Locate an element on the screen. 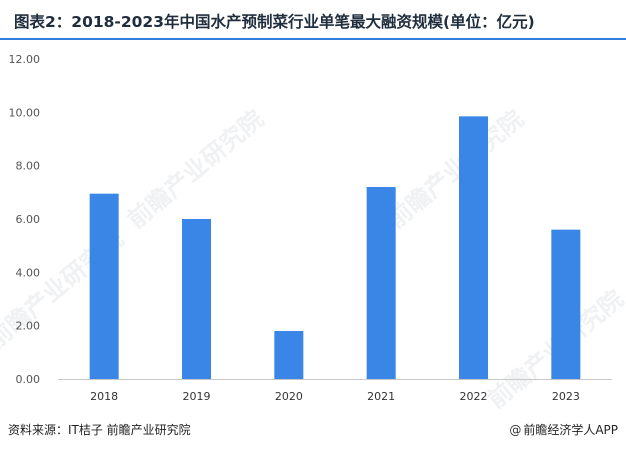 The image size is (626, 451). y-tick-label: 0.00 is located at coordinates (28, 379).